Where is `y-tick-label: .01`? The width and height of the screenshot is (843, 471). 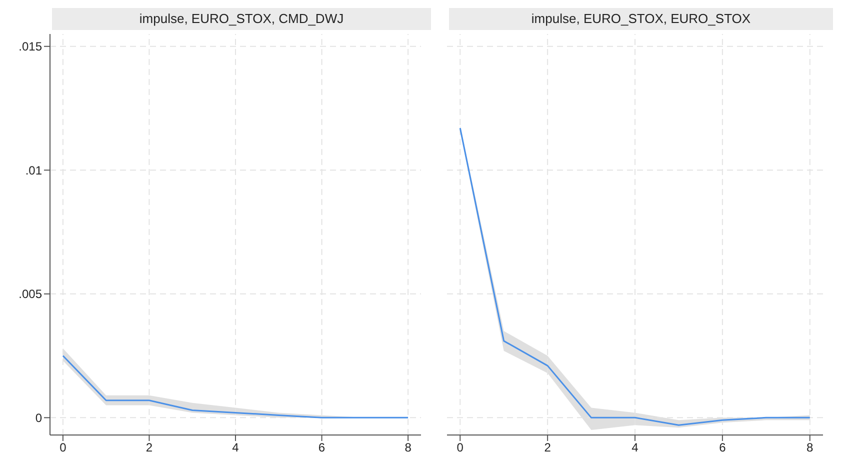
y-tick-label: .01 is located at coordinates (33, 170).